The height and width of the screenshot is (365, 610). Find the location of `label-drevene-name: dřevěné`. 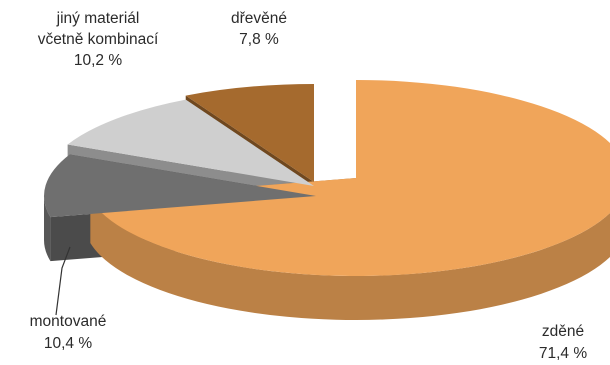

label-drevene-name: dřevěné is located at coordinates (259, 18).